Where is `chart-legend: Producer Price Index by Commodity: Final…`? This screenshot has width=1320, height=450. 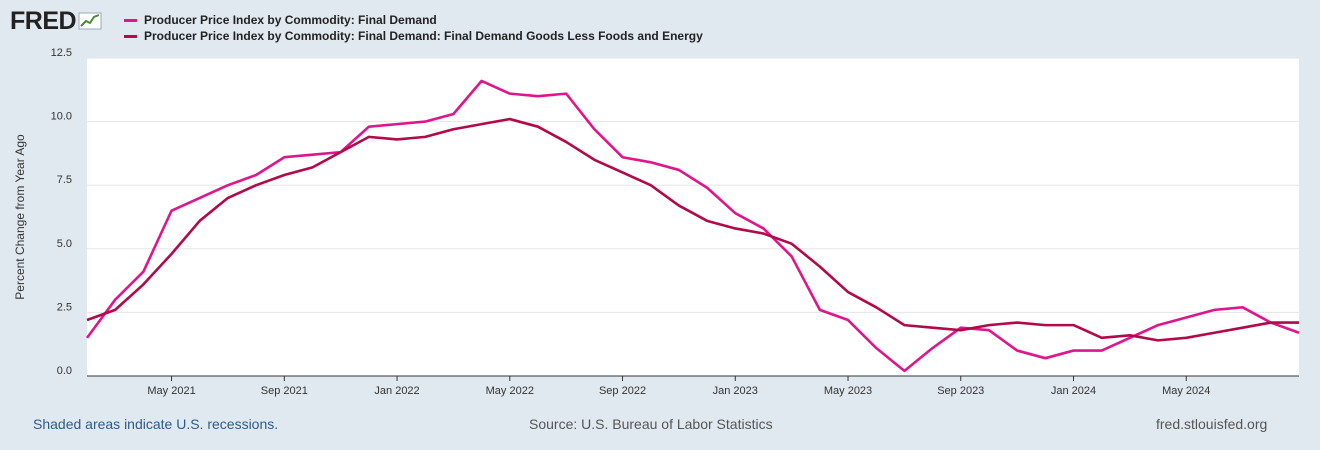
chart-legend: Producer Price Index by Commodity: Final… is located at coordinates (413, 28).